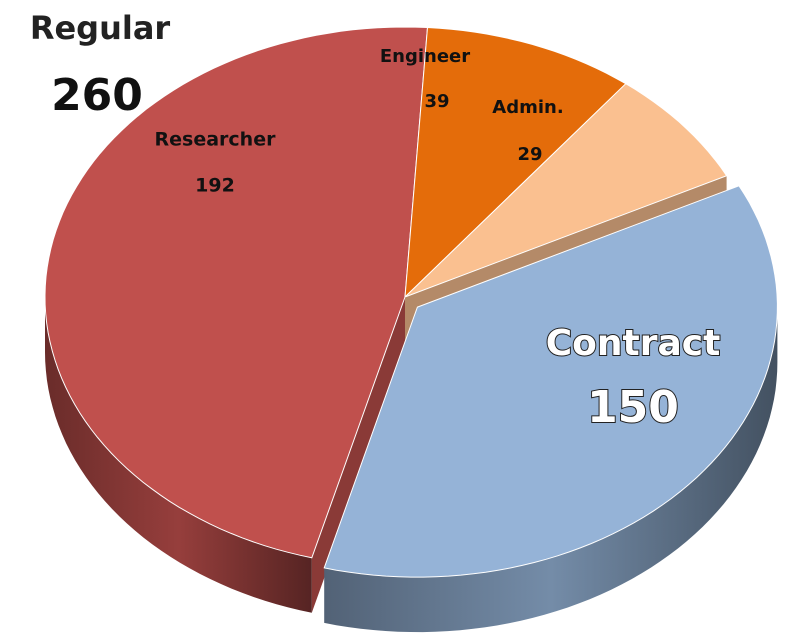 The width and height of the screenshot is (791, 644). What do you see at coordinates (529, 154) in the screenshot?
I see `slice-value: 29` at bounding box center [529, 154].